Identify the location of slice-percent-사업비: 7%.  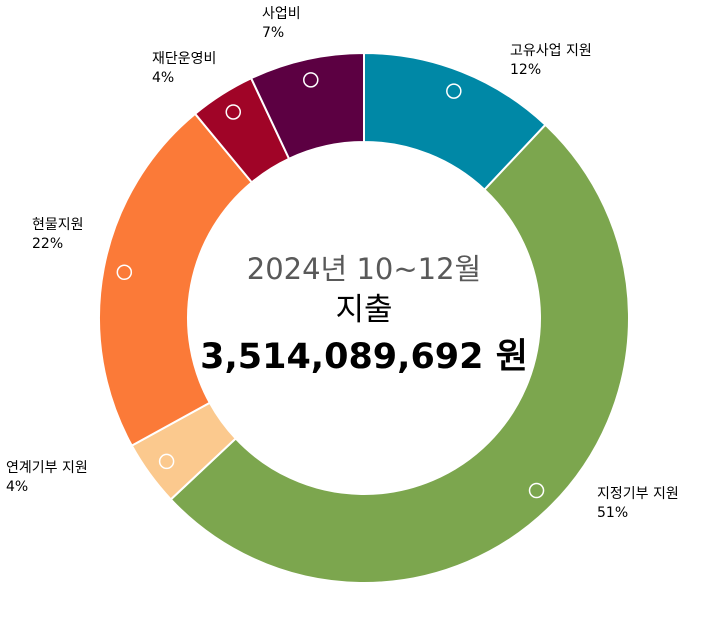
(273, 33).